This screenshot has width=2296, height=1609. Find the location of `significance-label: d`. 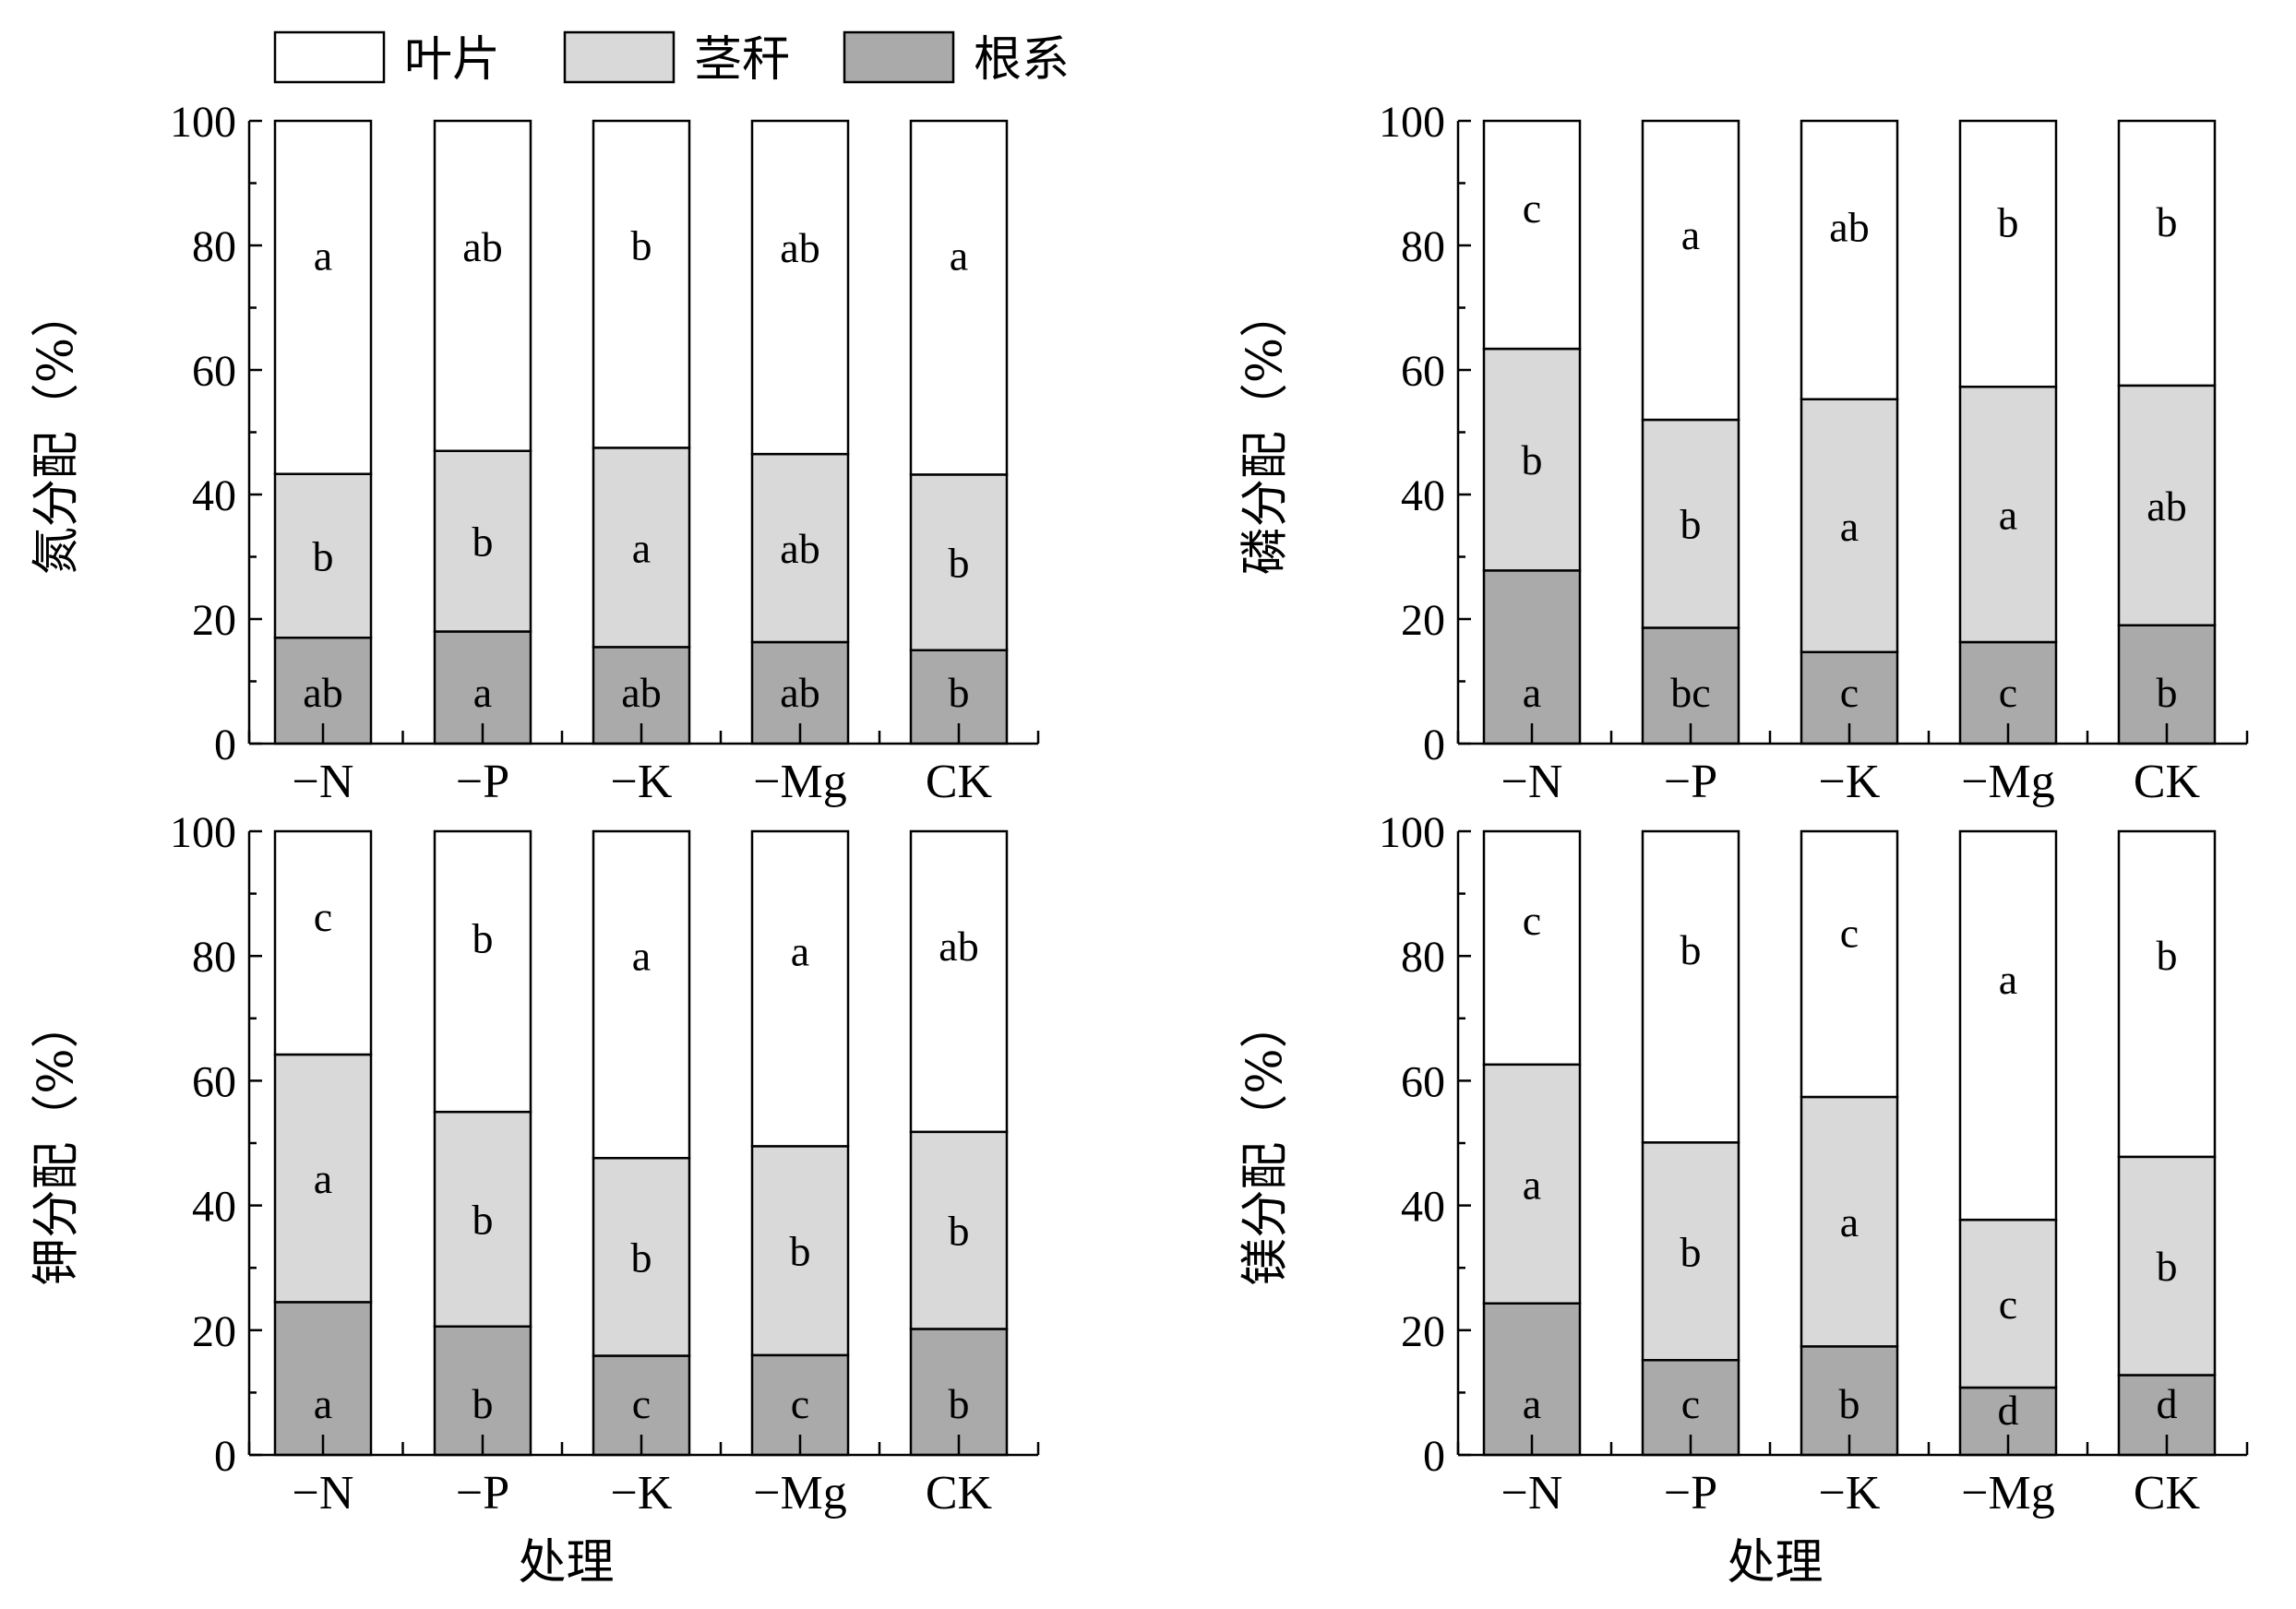

significance-label: d is located at coordinates (2008, 1410).